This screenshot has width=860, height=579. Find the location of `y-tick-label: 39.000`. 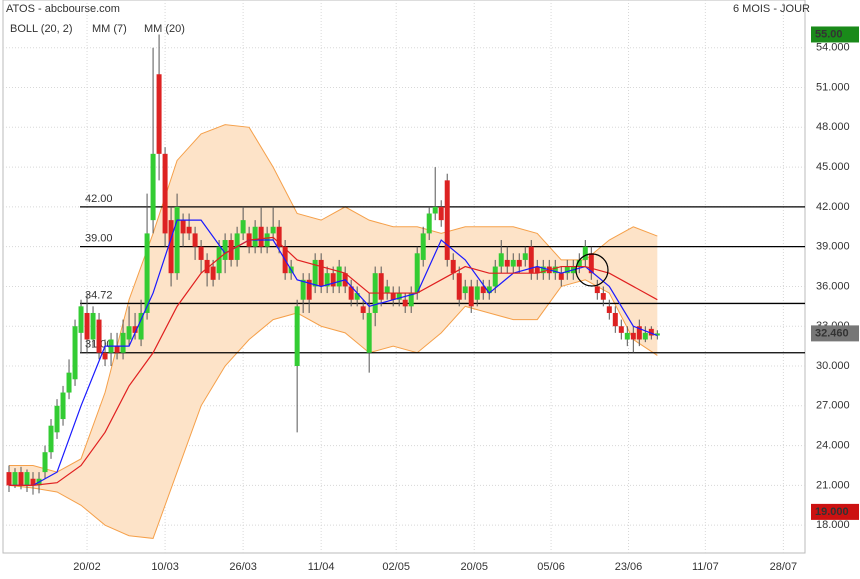

y-tick-label: 39.000 is located at coordinates (833, 247).